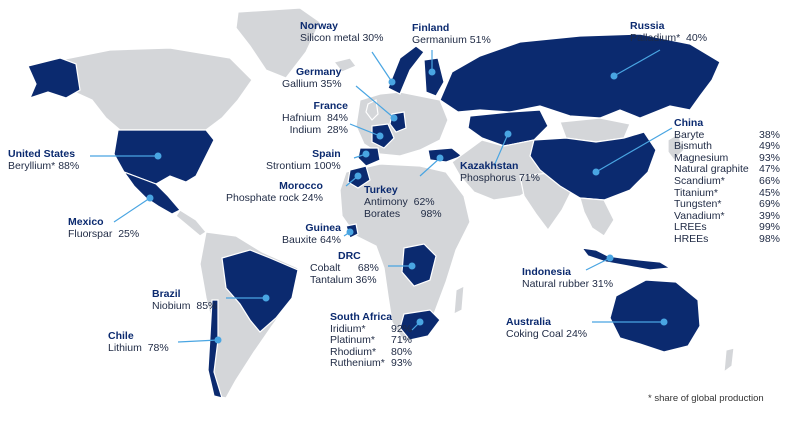  I want to click on mineral-item: Borates 98%, so click(403, 214).